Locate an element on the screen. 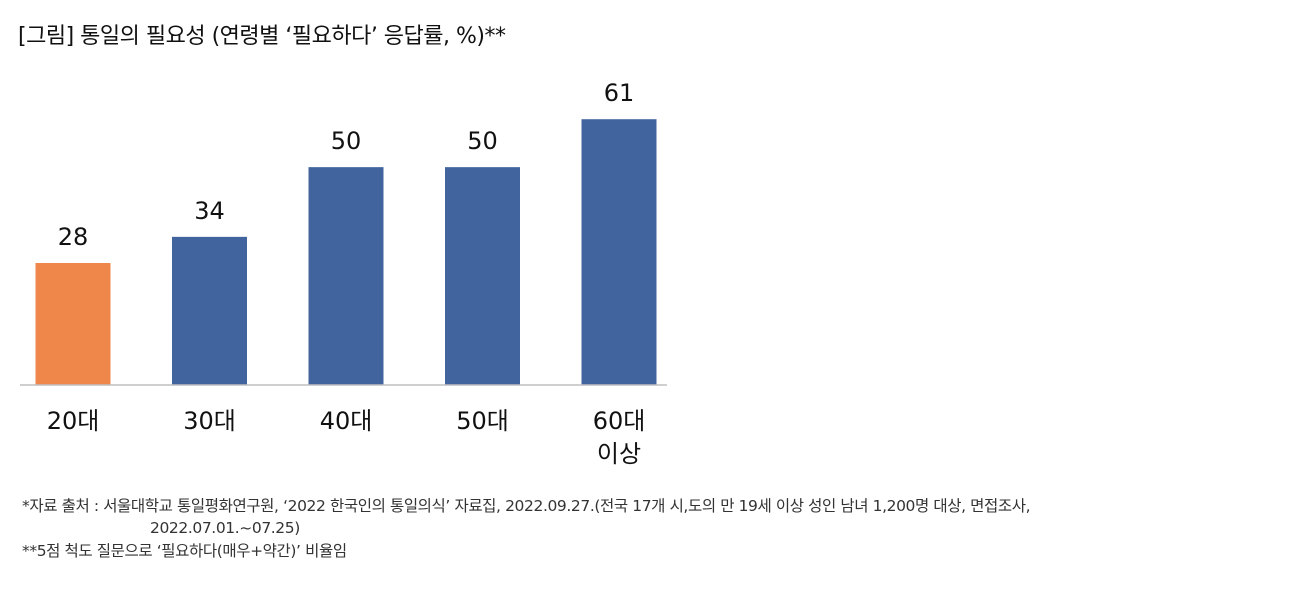 This screenshot has height=602, width=1298. data-label-3: 50 is located at coordinates (482, 141).